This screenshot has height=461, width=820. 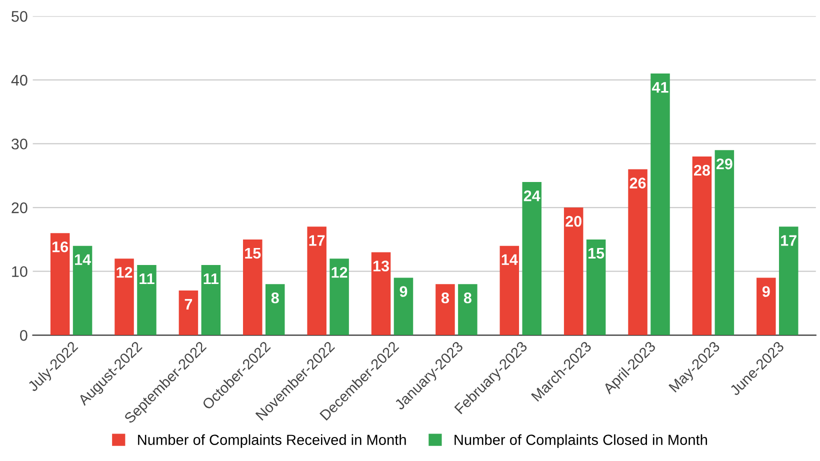 What do you see at coordinates (188, 304) in the screenshot?
I see `data-label: 7` at bounding box center [188, 304].